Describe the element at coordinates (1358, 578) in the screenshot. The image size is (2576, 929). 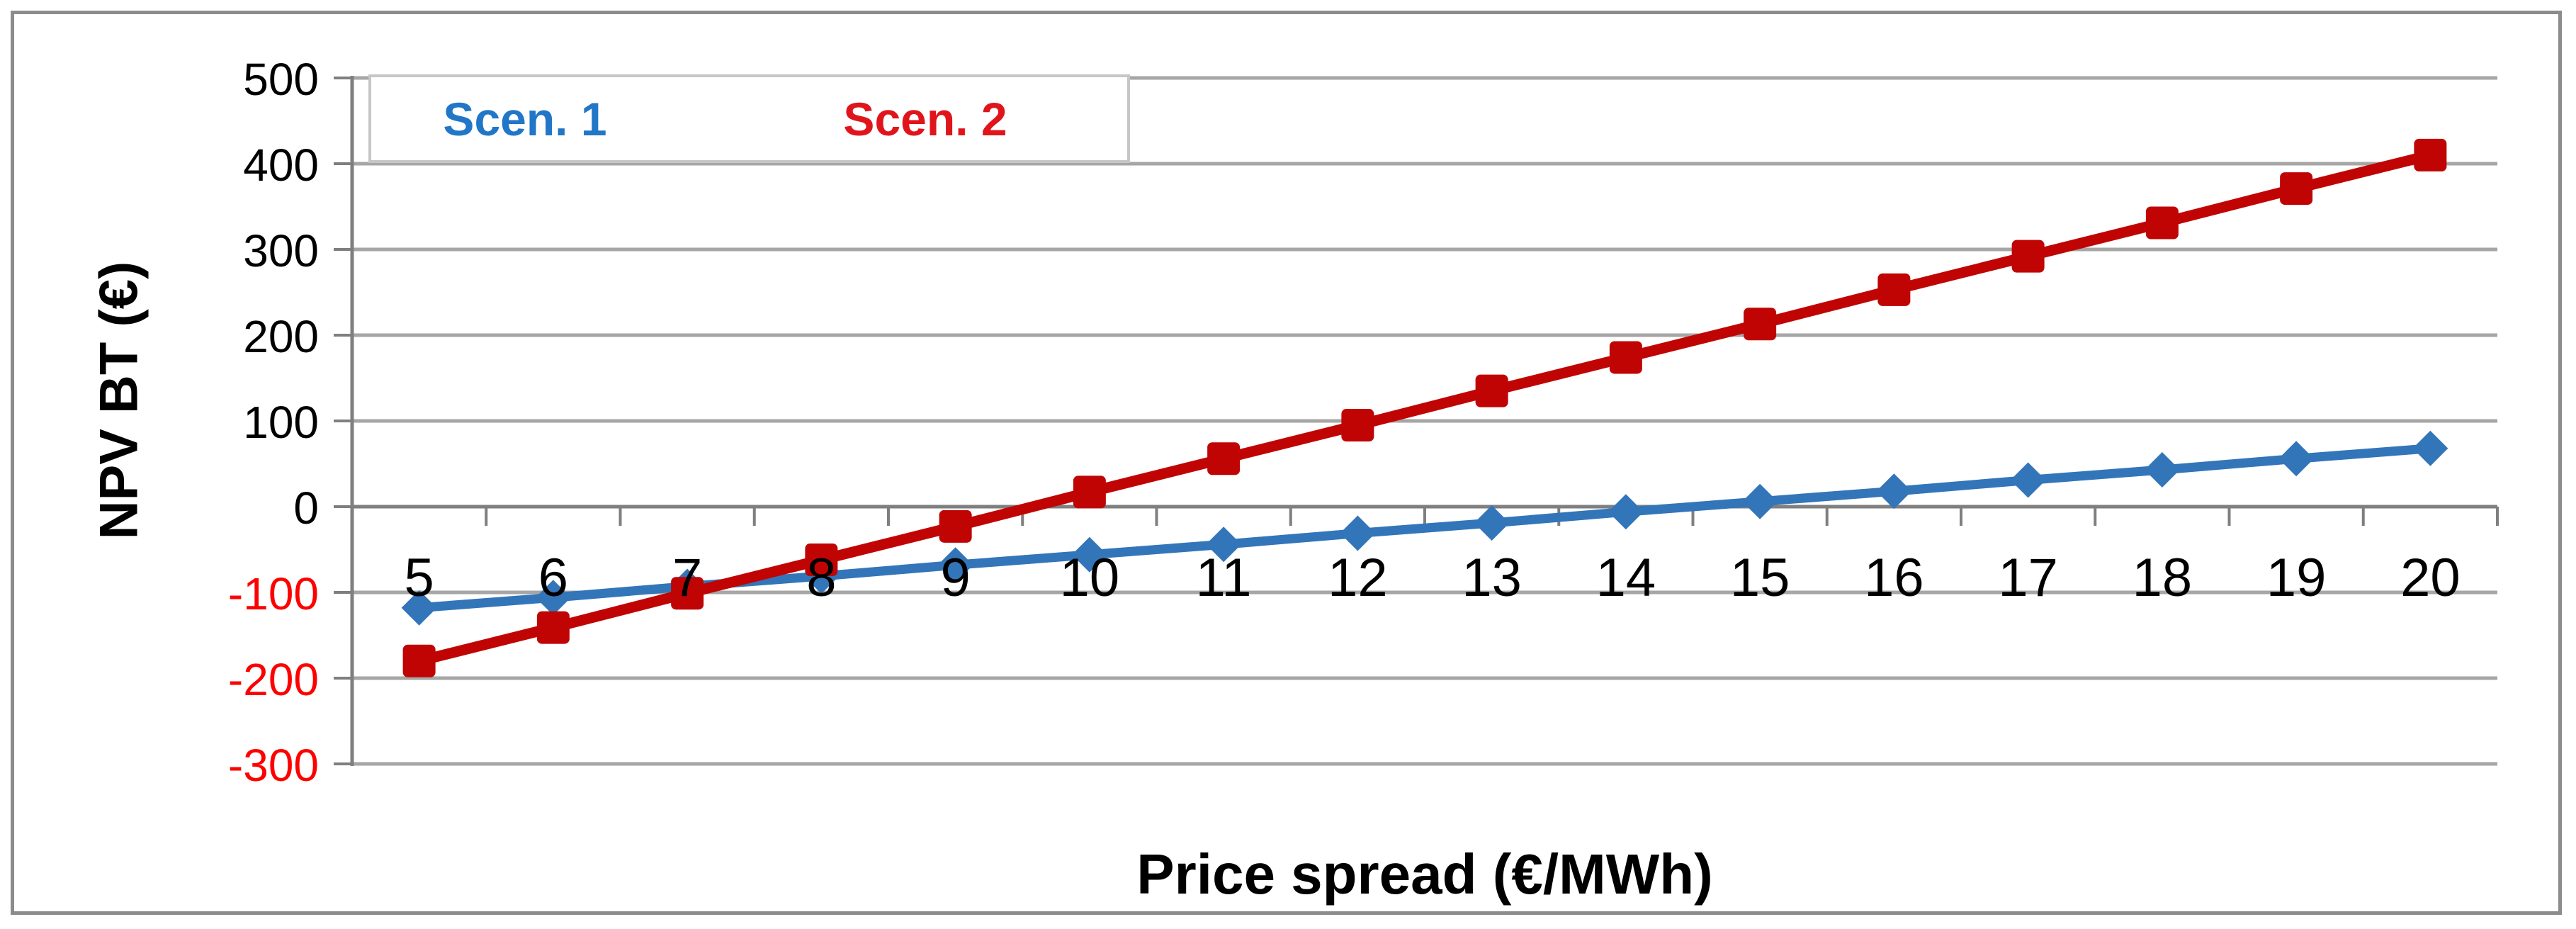
I see `x-tick-label: 12` at that location.